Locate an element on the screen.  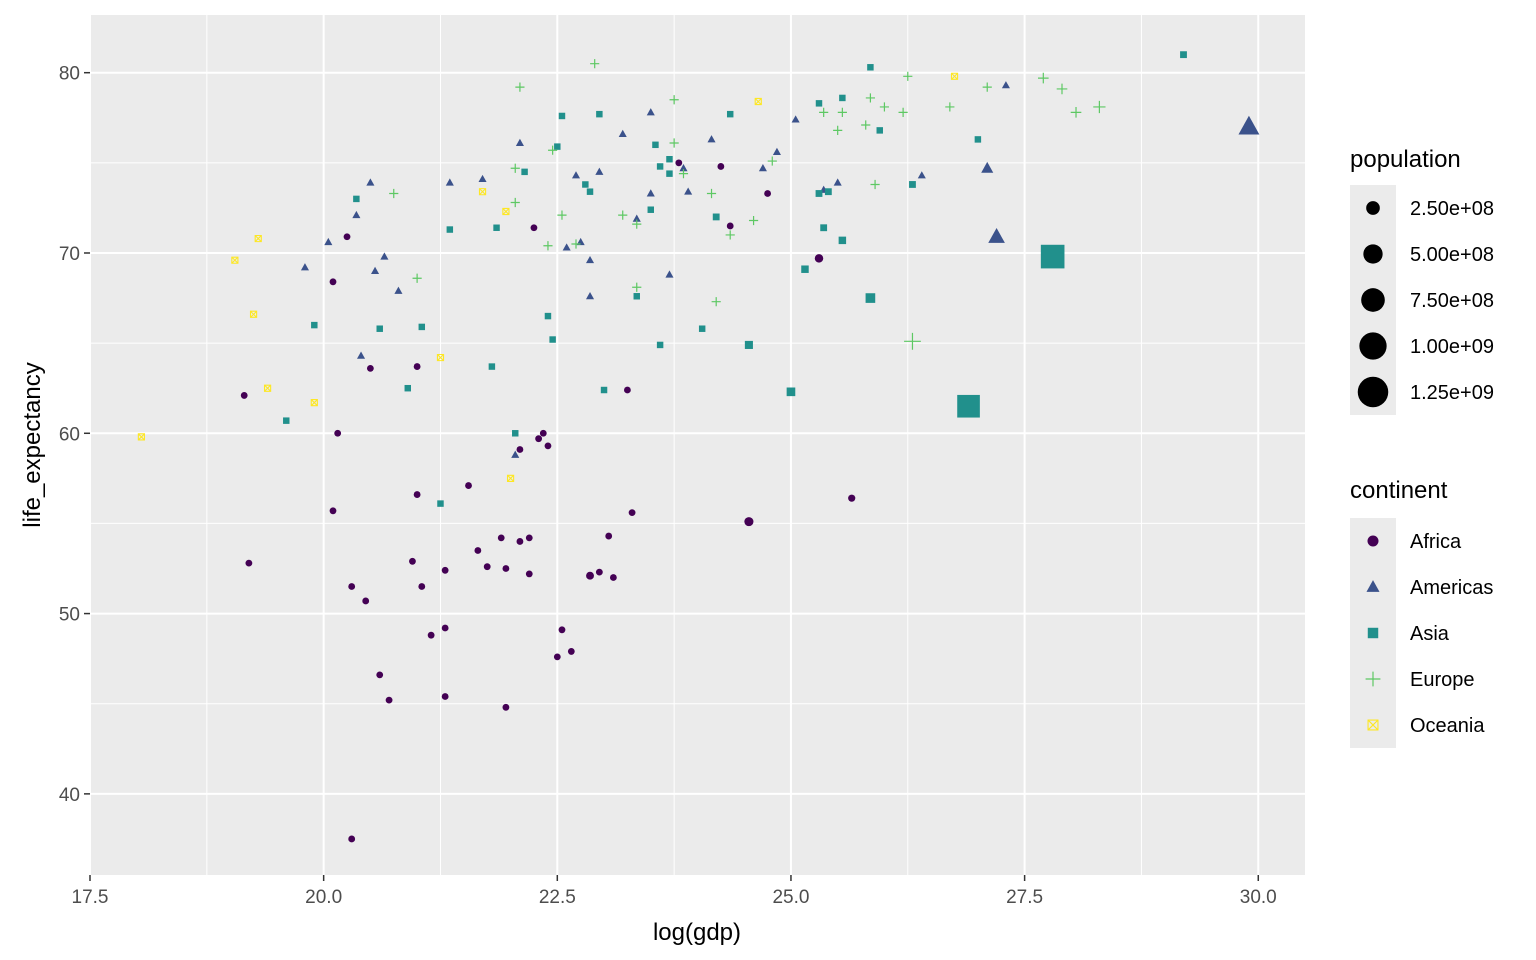
legend-americas-label: Americas is located at coordinates (1451, 588).